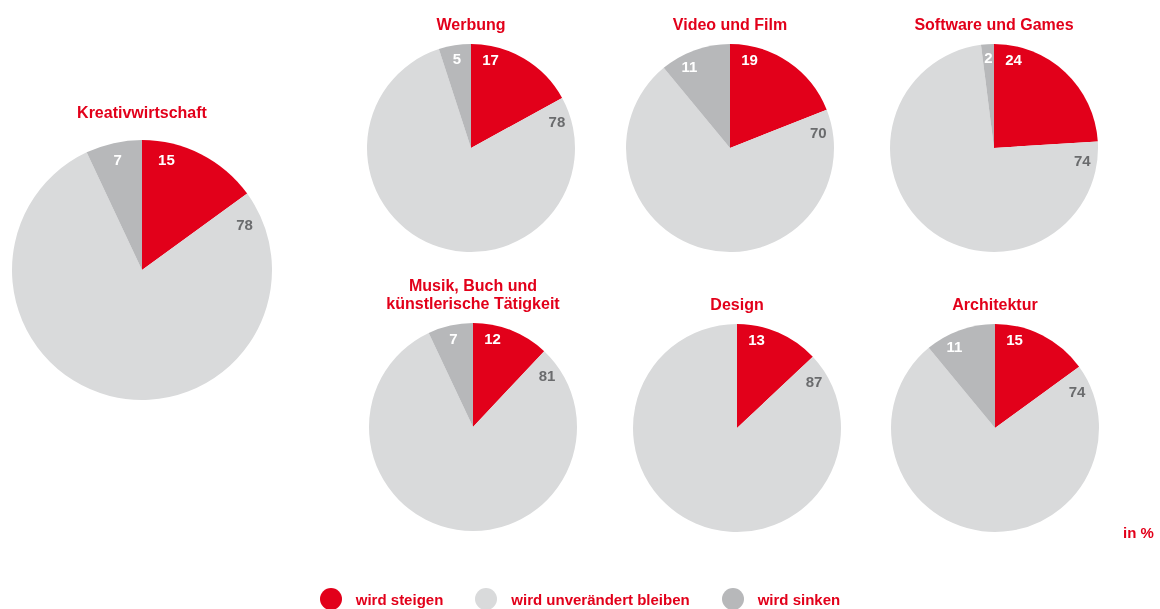 This screenshot has height=609, width=1160. Describe the element at coordinates (799, 599) in the screenshot. I see `legend-label: wird sinken` at that location.